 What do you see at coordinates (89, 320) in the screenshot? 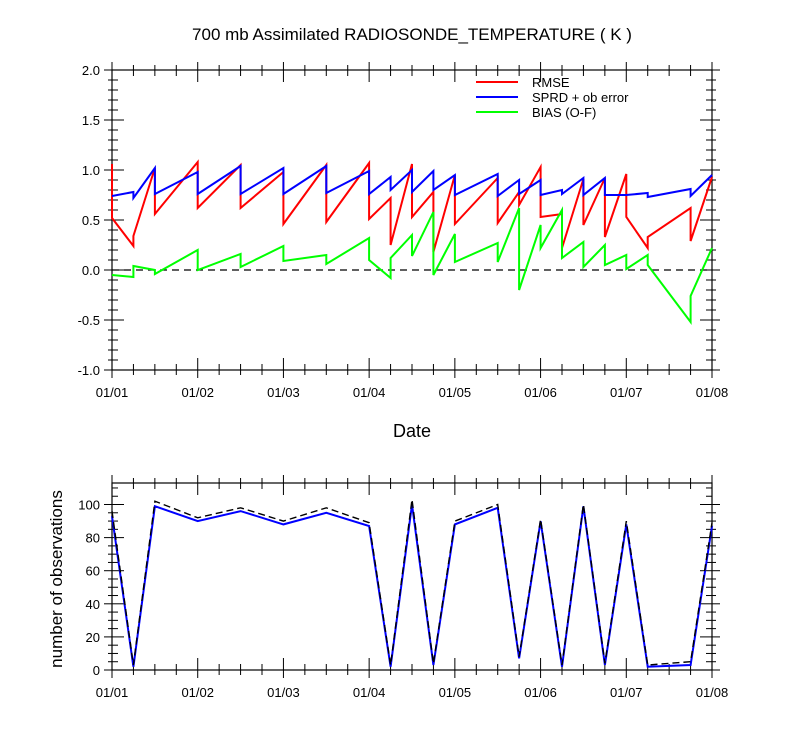
I see `top-y-tick-label: -0.5` at bounding box center [89, 320].